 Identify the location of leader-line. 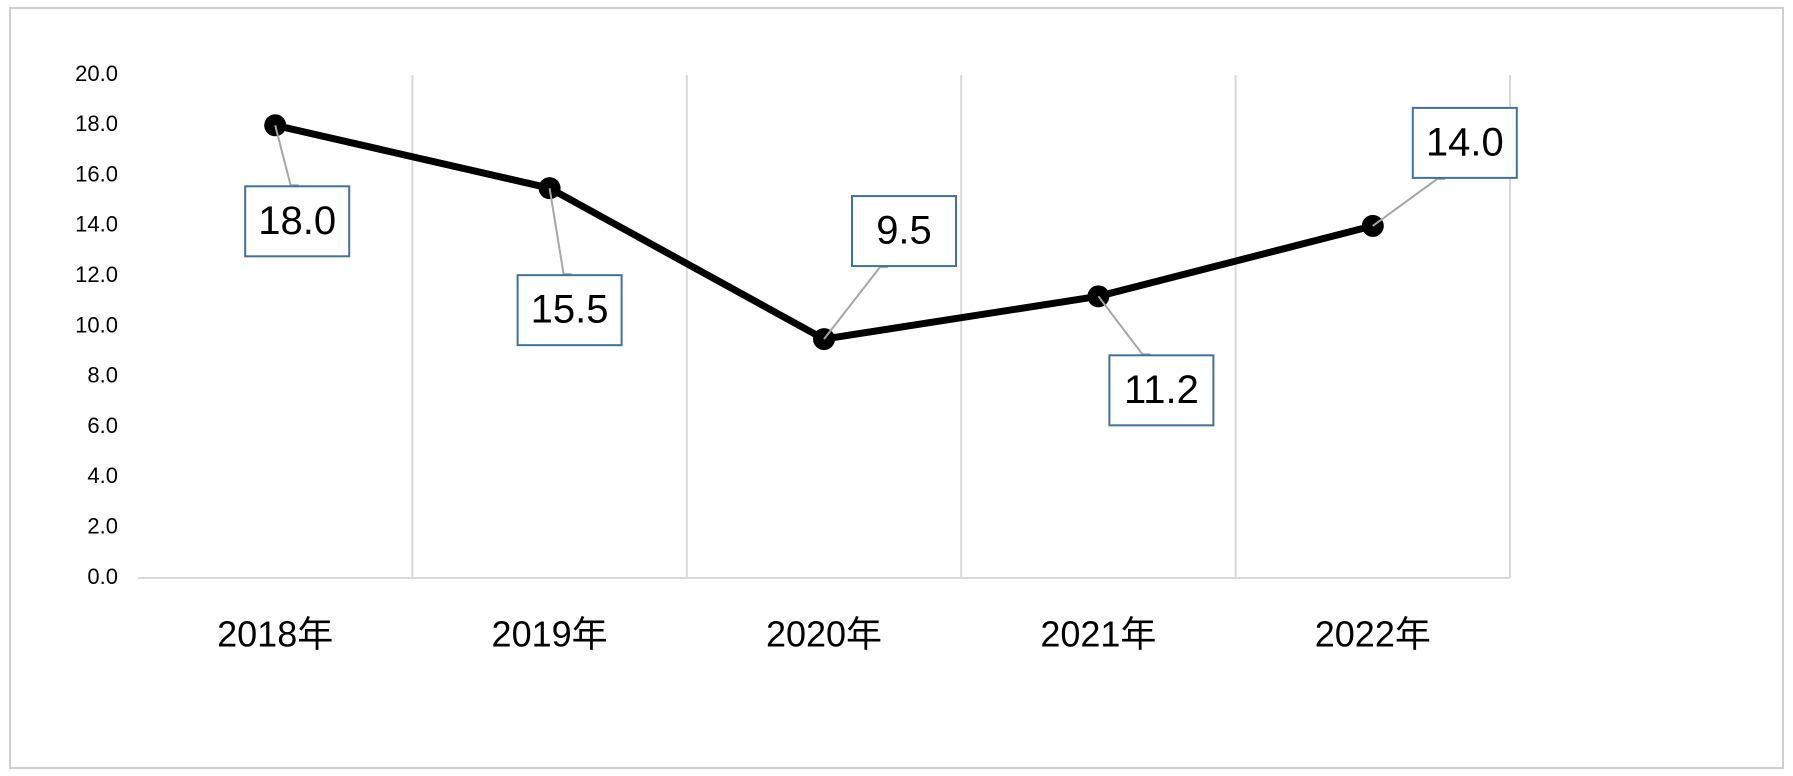
(855, 303).